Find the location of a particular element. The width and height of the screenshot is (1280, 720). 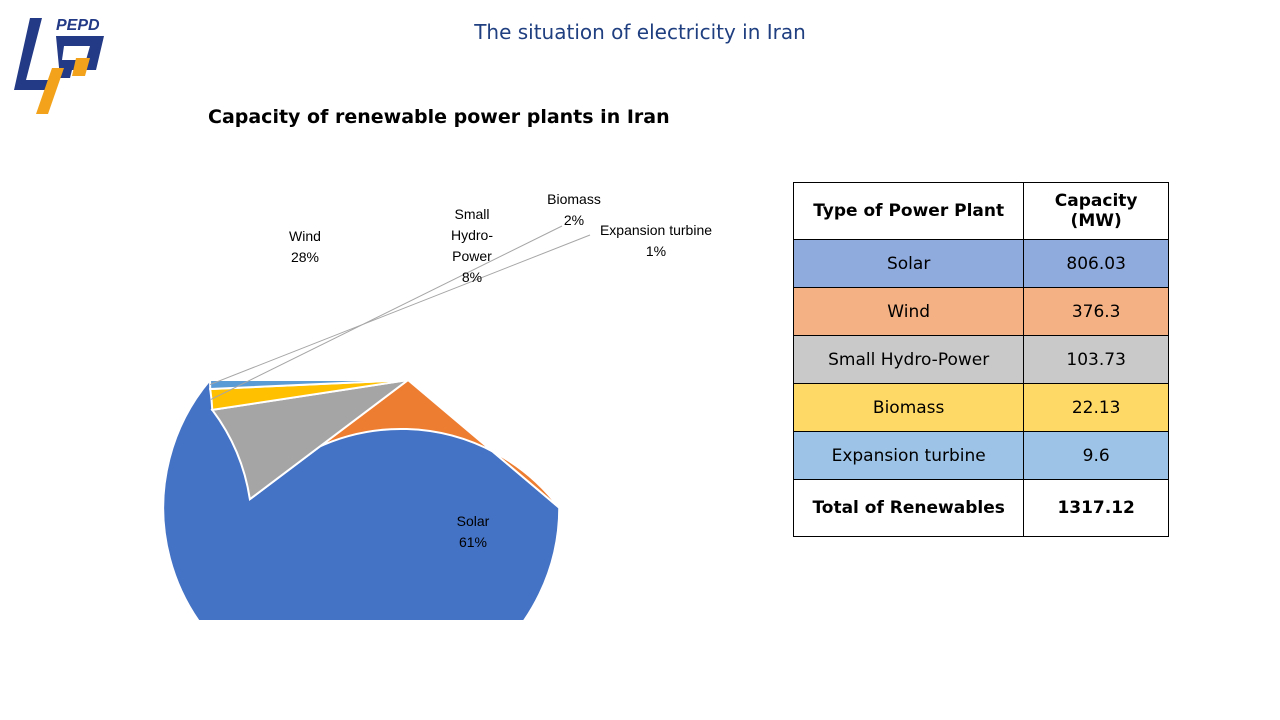

total-label: Total of Renewables is located at coordinates (908, 508).